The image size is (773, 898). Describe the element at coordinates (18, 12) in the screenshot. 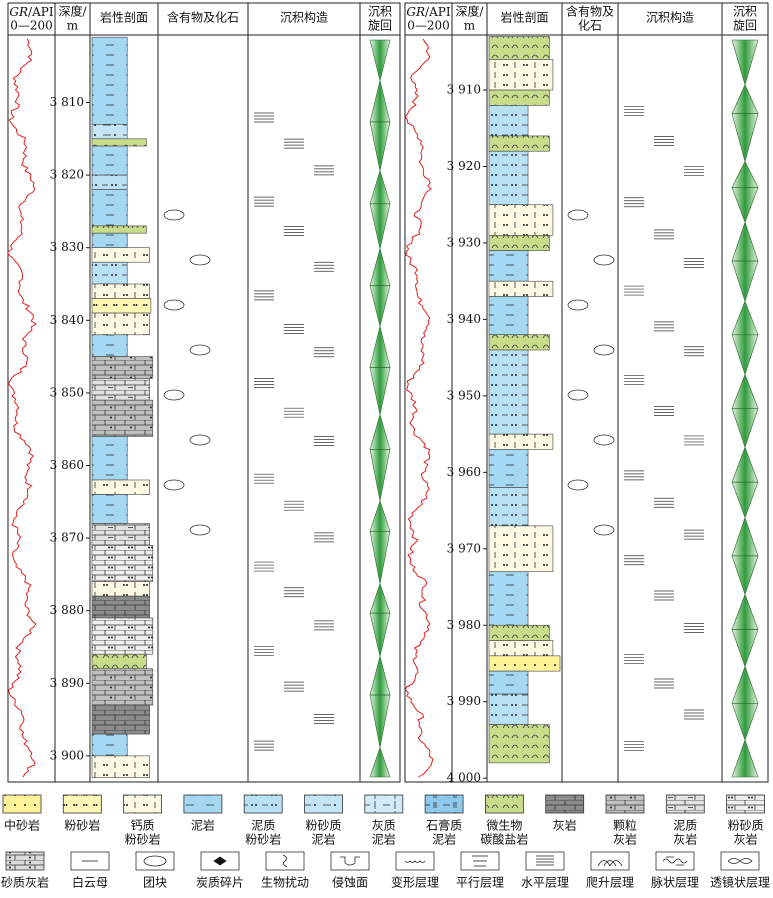

I see `gr-label: GR` at that location.